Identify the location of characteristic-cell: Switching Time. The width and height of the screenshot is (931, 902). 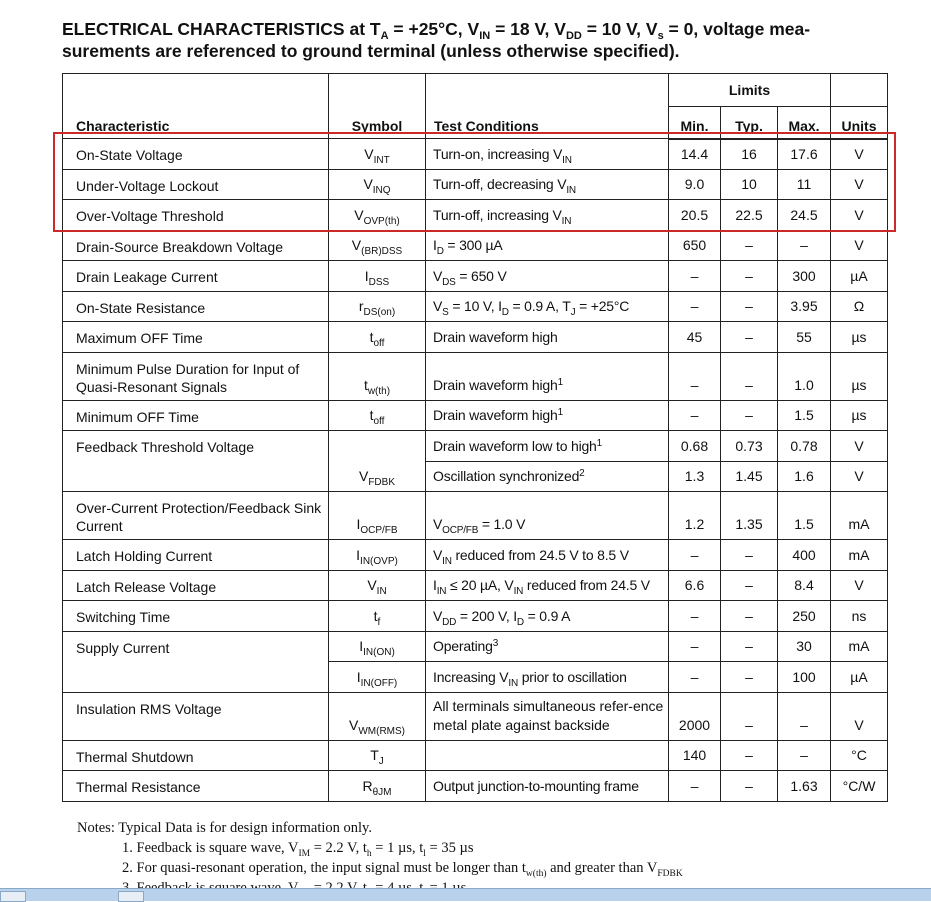
(195, 616).